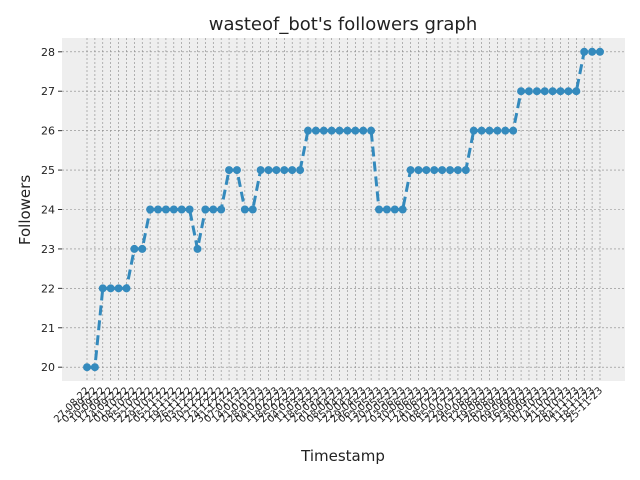  What do you see at coordinates (48, 367) in the screenshot?
I see `y-tick-label: 20` at bounding box center [48, 367].